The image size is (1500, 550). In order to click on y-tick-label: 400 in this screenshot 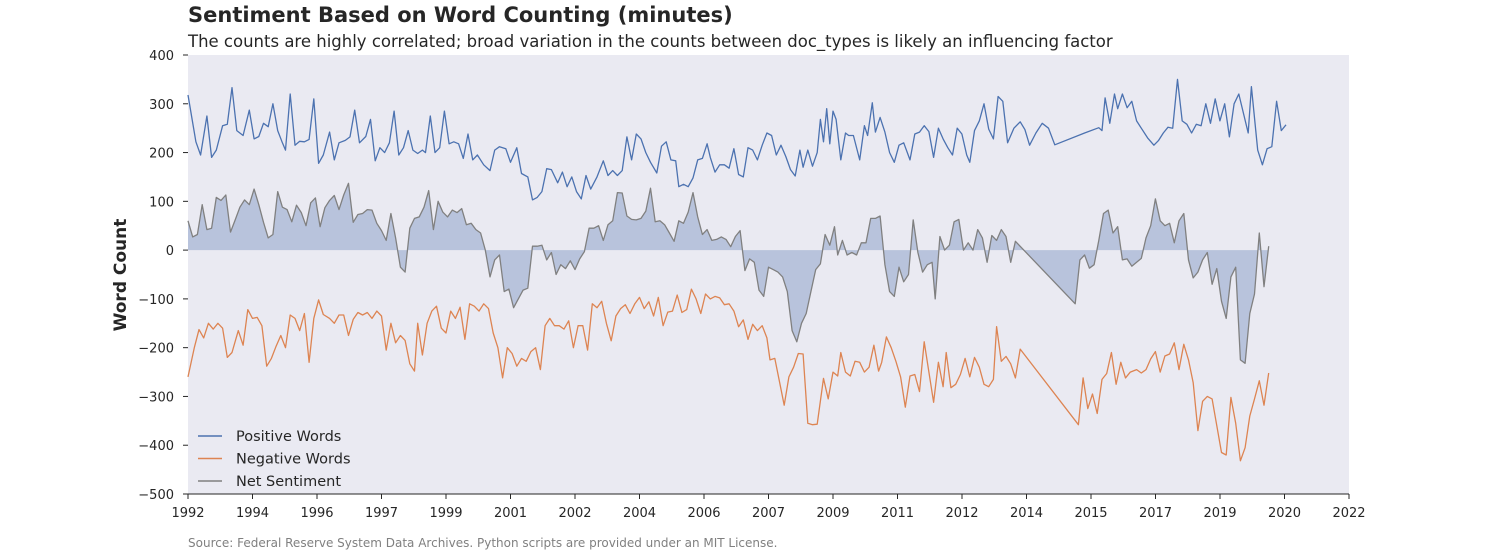, I will do `click(161, 56)`.